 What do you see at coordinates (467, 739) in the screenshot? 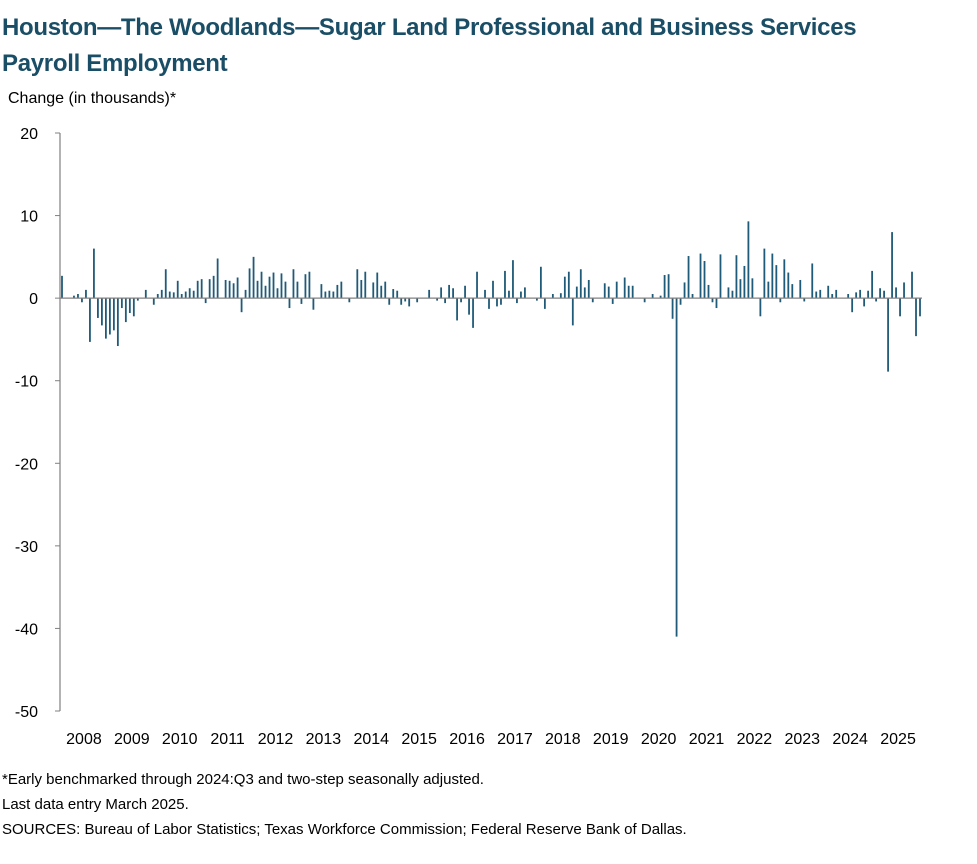
I see `x-tick-label: 2016` at bounding box center [467, 739].